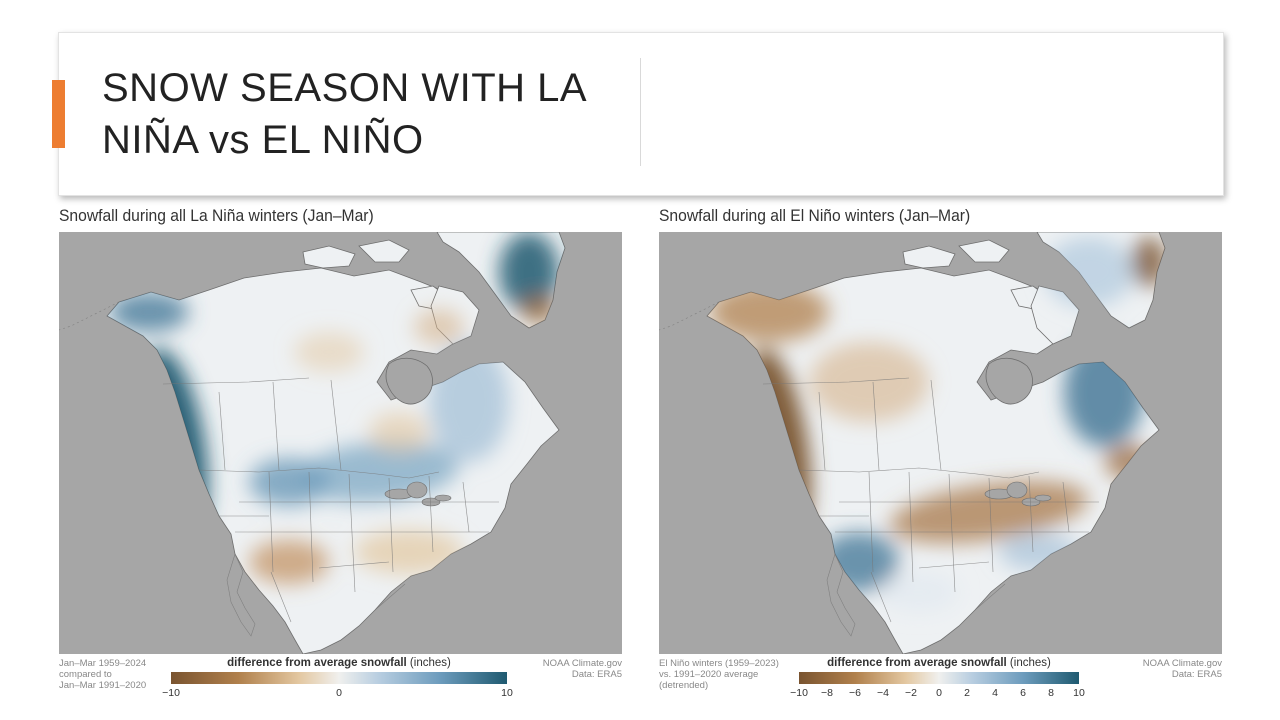  Describe the element at coordinates (855, 693) in the screenshot. I see `legend-tick-label: −6` at that location.